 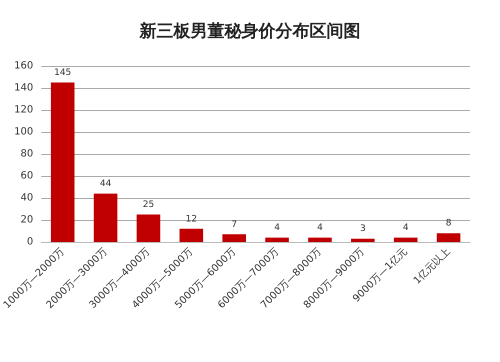 What do you see at coordinates (249, 32) in the screenshot?
I see `chart-title: 新三板男董秘身价分布区间图` at bounding box center [249, 32].